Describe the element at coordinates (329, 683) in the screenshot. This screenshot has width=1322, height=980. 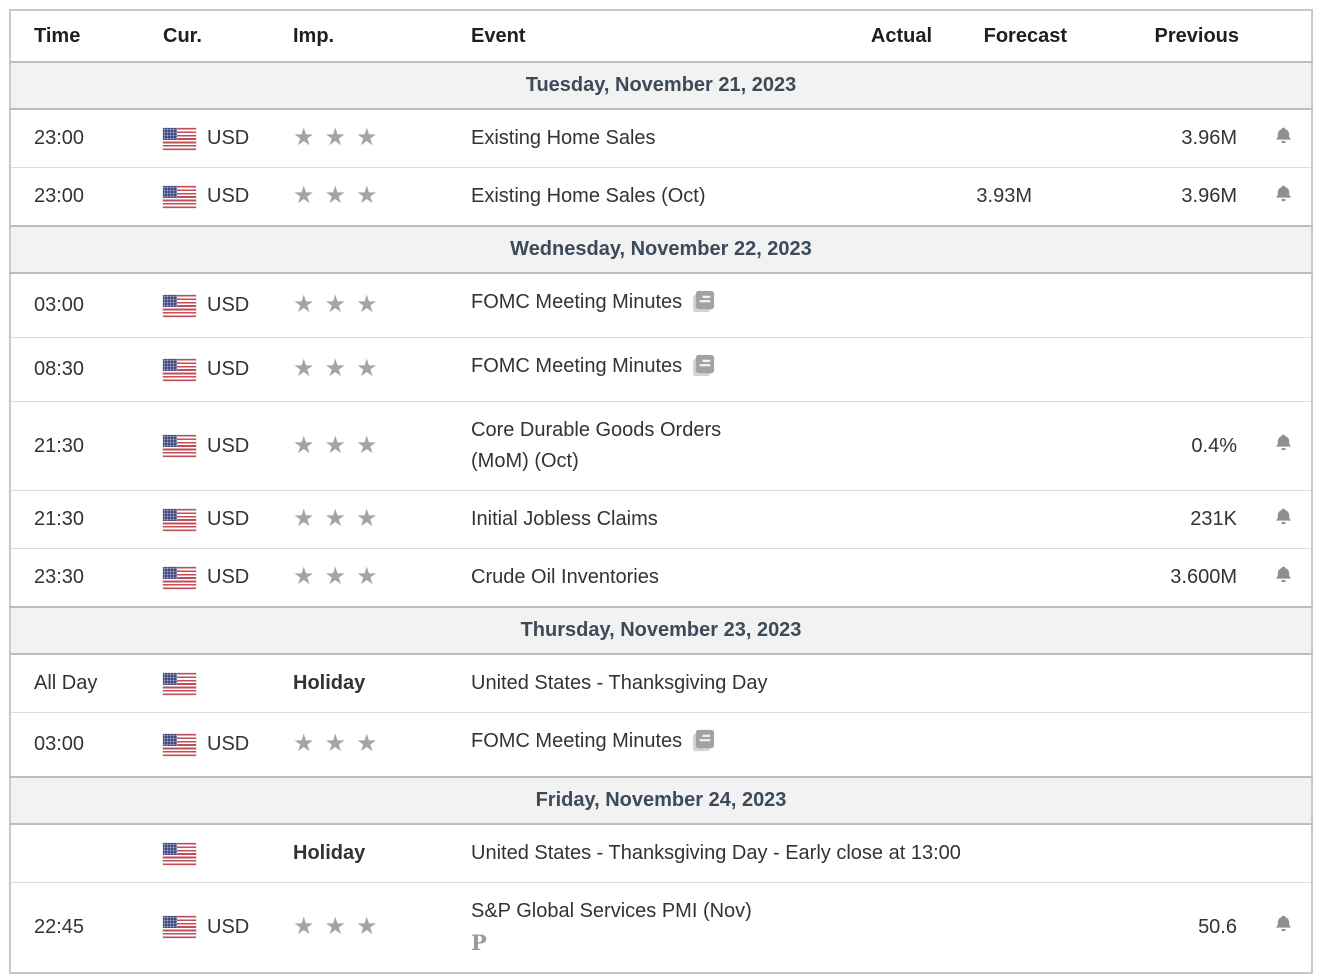
I see `holiday-label: Holiday` at that location.